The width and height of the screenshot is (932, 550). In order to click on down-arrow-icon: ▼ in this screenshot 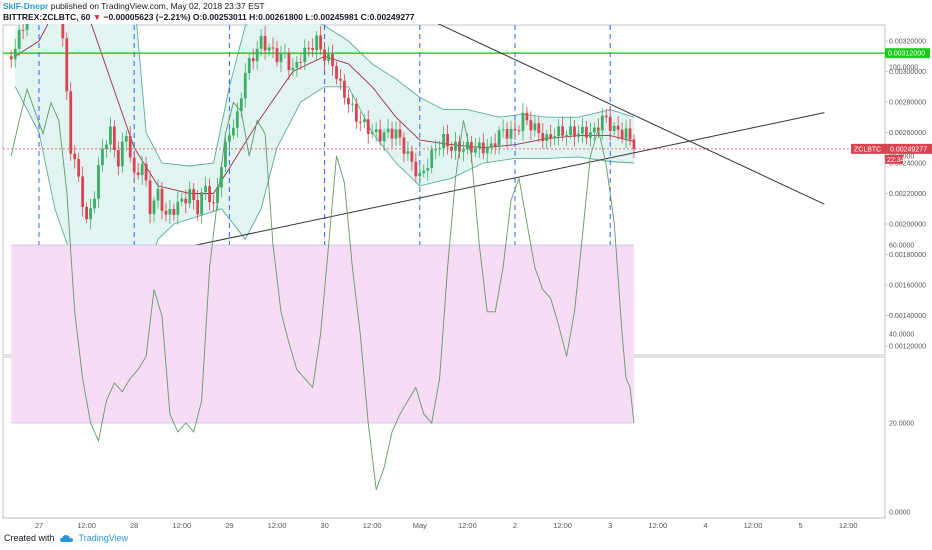, I will do `click(97, 17)`.